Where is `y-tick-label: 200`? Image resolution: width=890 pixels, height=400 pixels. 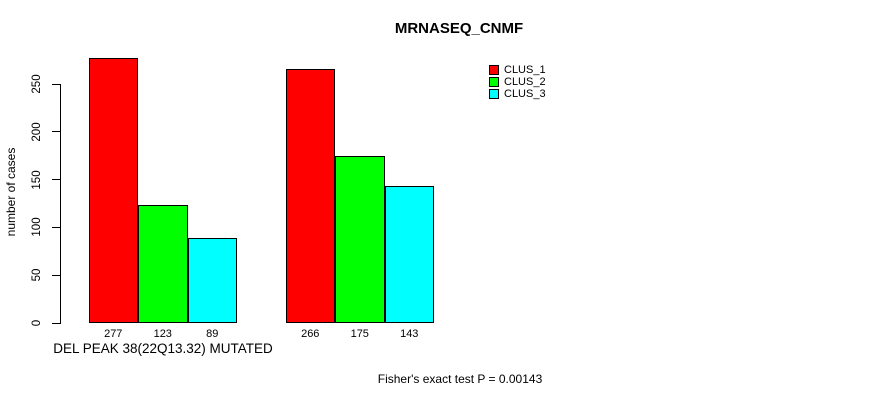
y-tick-label: 200 is located at coordinates (37, 132).